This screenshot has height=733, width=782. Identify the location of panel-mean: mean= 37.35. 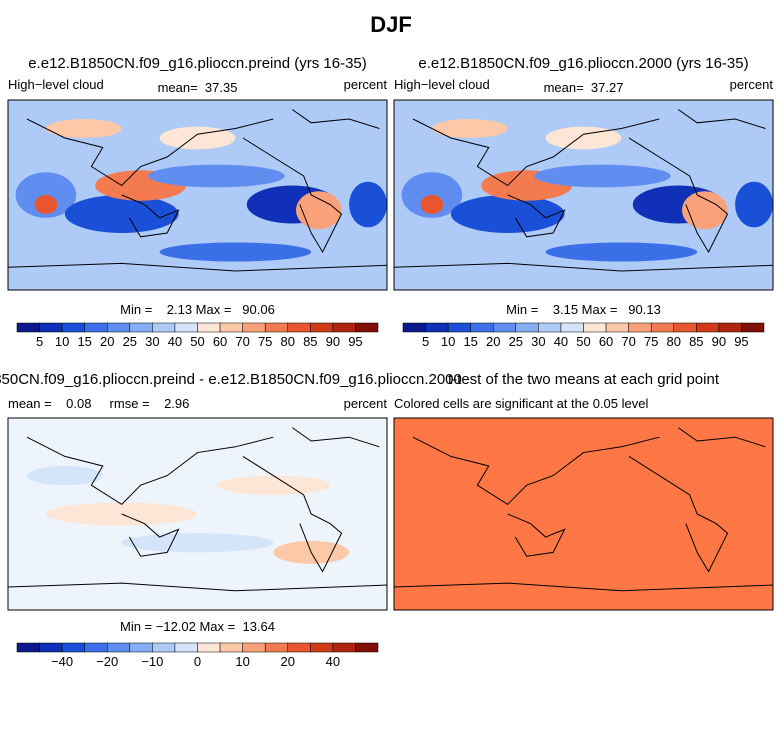
(198, 87).